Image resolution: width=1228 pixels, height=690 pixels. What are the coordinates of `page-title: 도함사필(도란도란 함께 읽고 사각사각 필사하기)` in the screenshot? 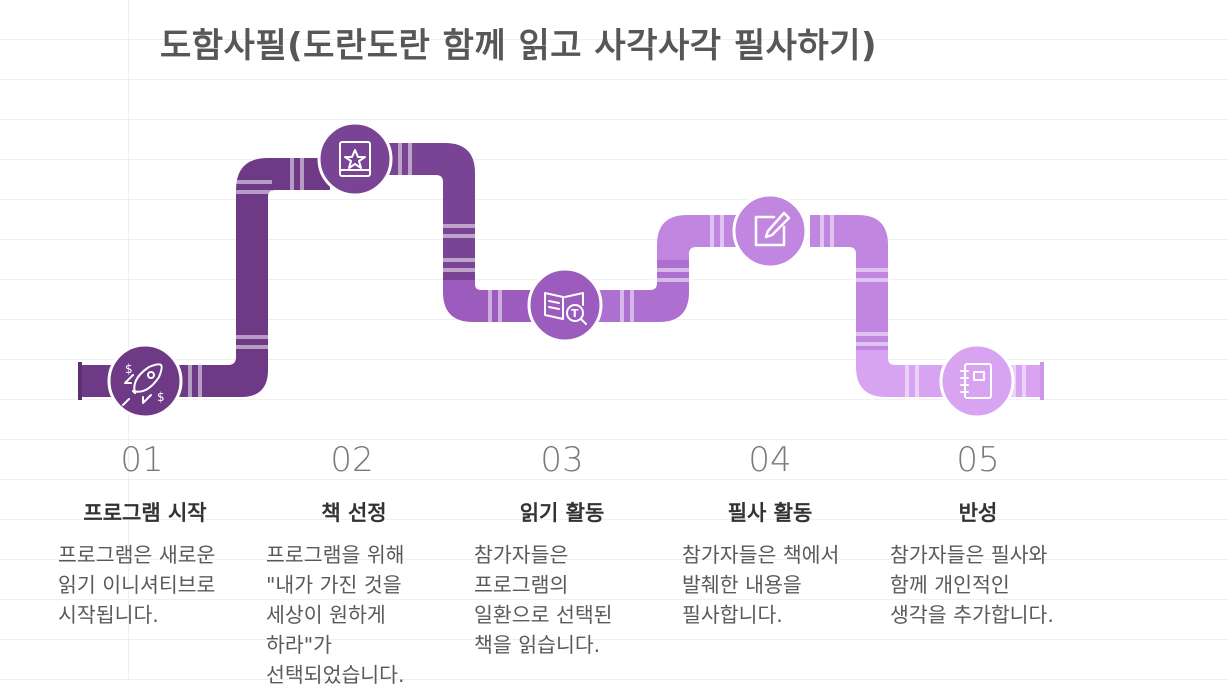 It's located at (519, 46).